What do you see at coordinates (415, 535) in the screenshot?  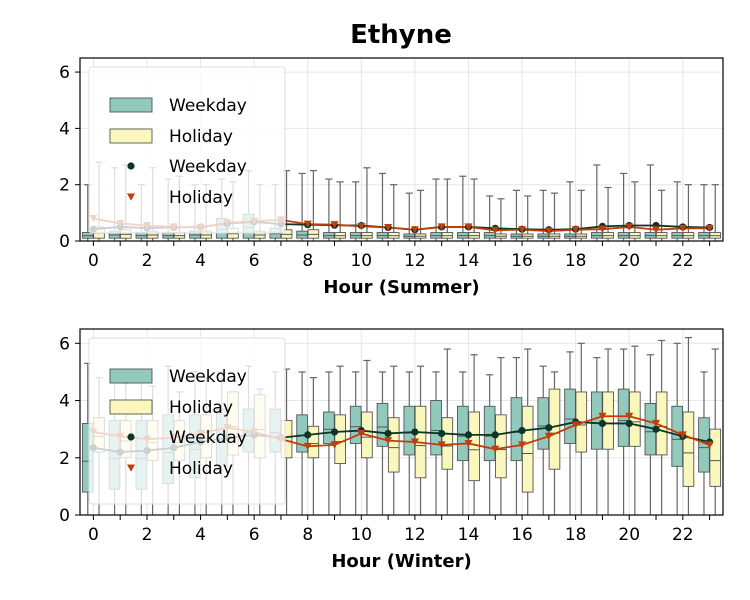 I see `x-tick-label: 12` at bounding box center [415, 535].